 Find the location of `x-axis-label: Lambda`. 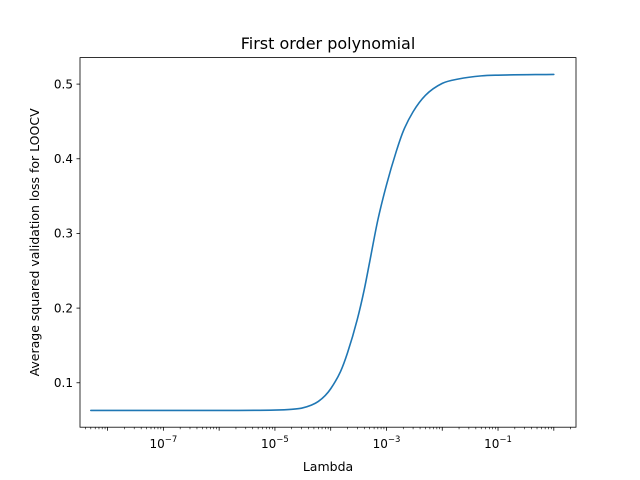

x-axis-label: Lambda is located at coordinates (328, 466).